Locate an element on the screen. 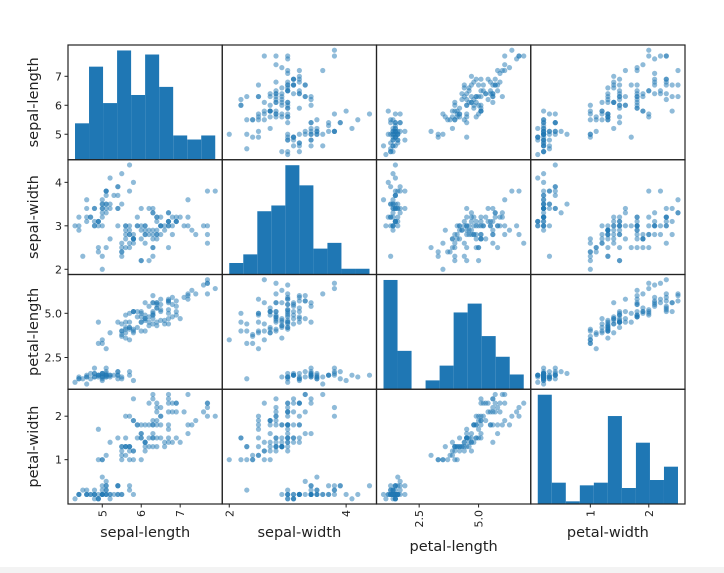 The width and height of the screenshot is (724, 573). y-tick-label: 5.0 is located at coordinates (54, 313).